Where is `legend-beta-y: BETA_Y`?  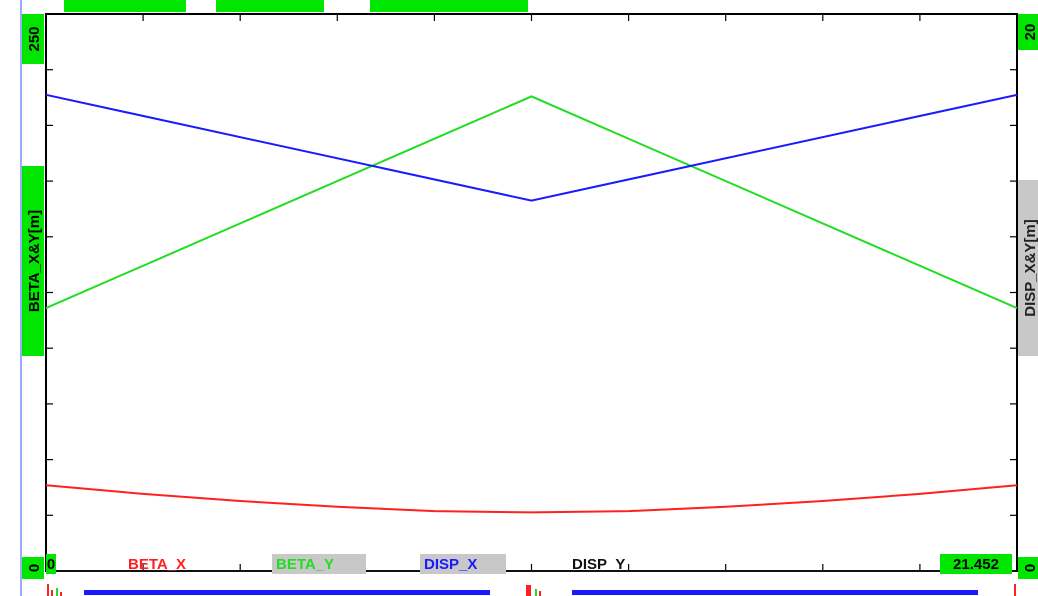 legend-beta-y: BETA_Y is located at coordinates (305, 564).